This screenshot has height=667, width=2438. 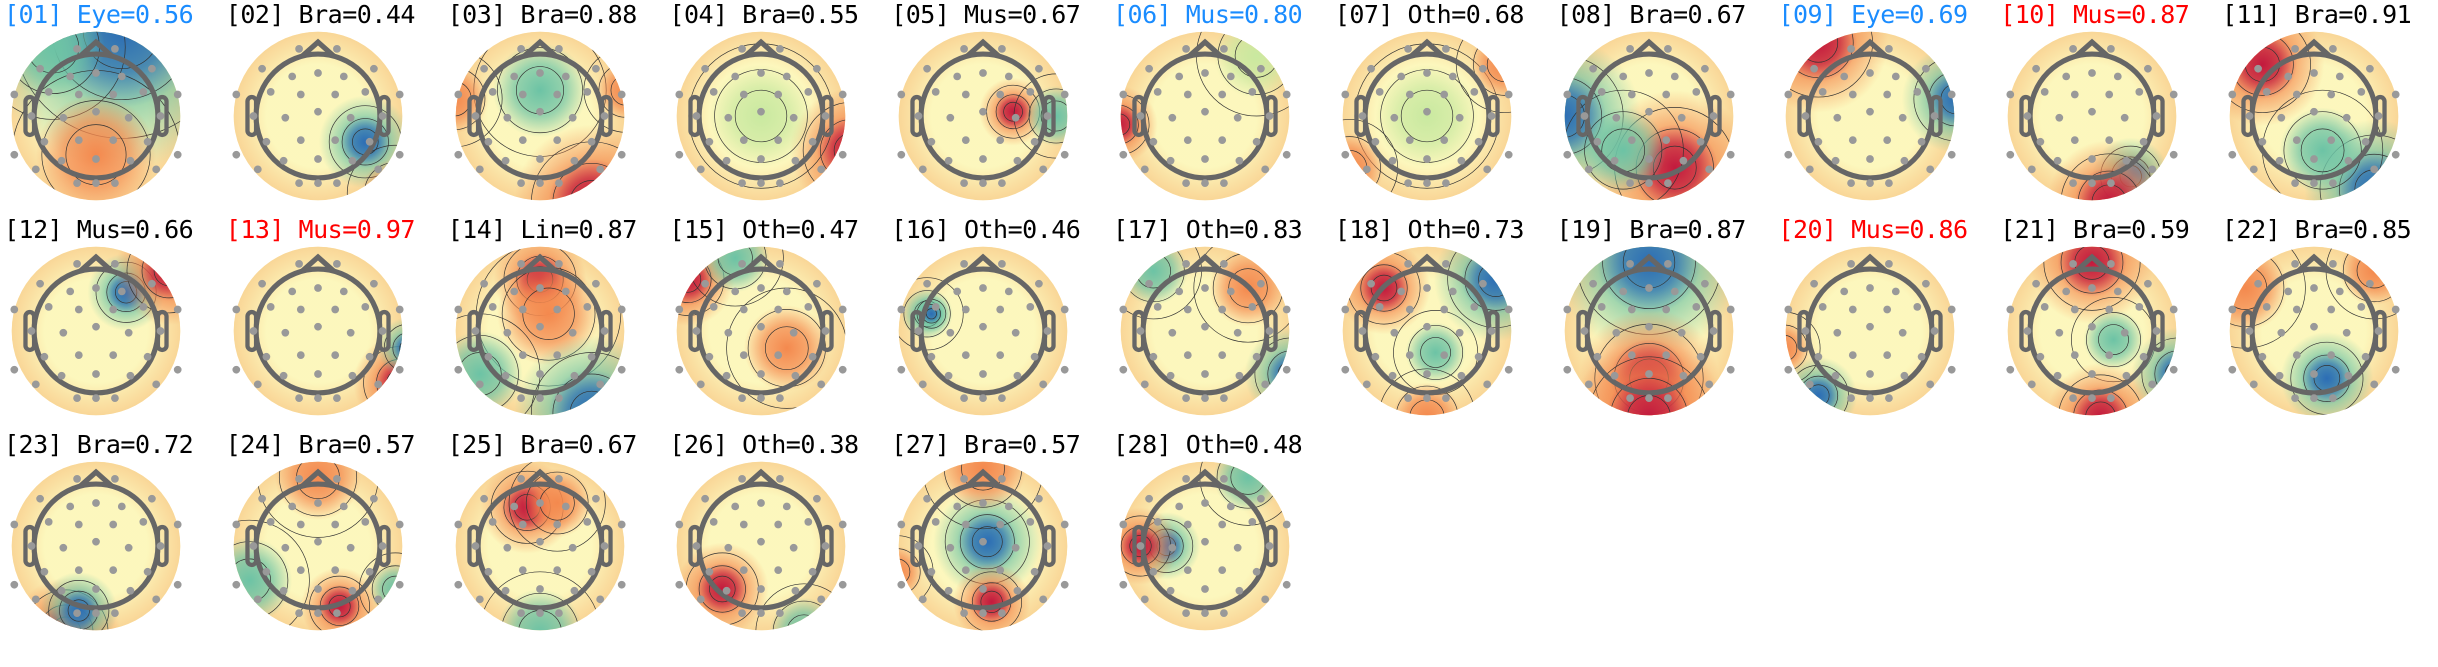 I want to click on component-21: [21] Bra=0.59, so click(x=2111, y=322).